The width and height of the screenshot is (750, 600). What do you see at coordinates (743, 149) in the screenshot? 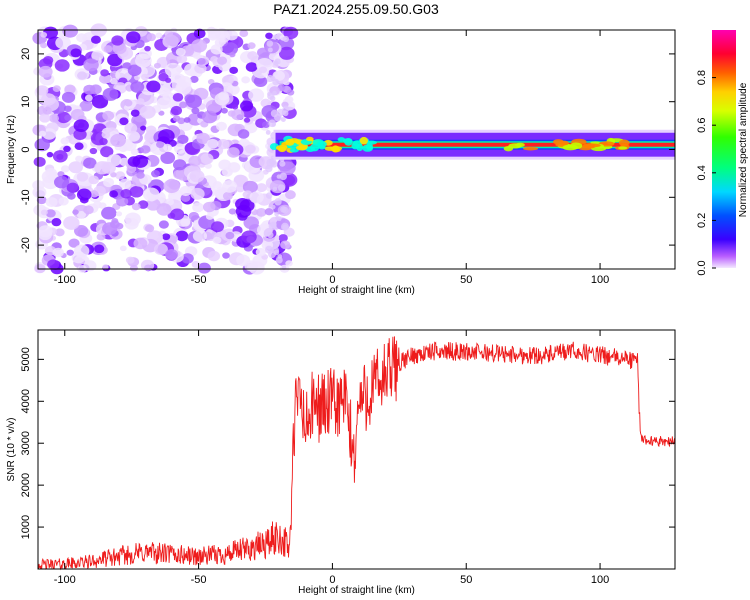
I see `colorbar-label: Normalized spectral amplitude` at bounding box center [743, 149].